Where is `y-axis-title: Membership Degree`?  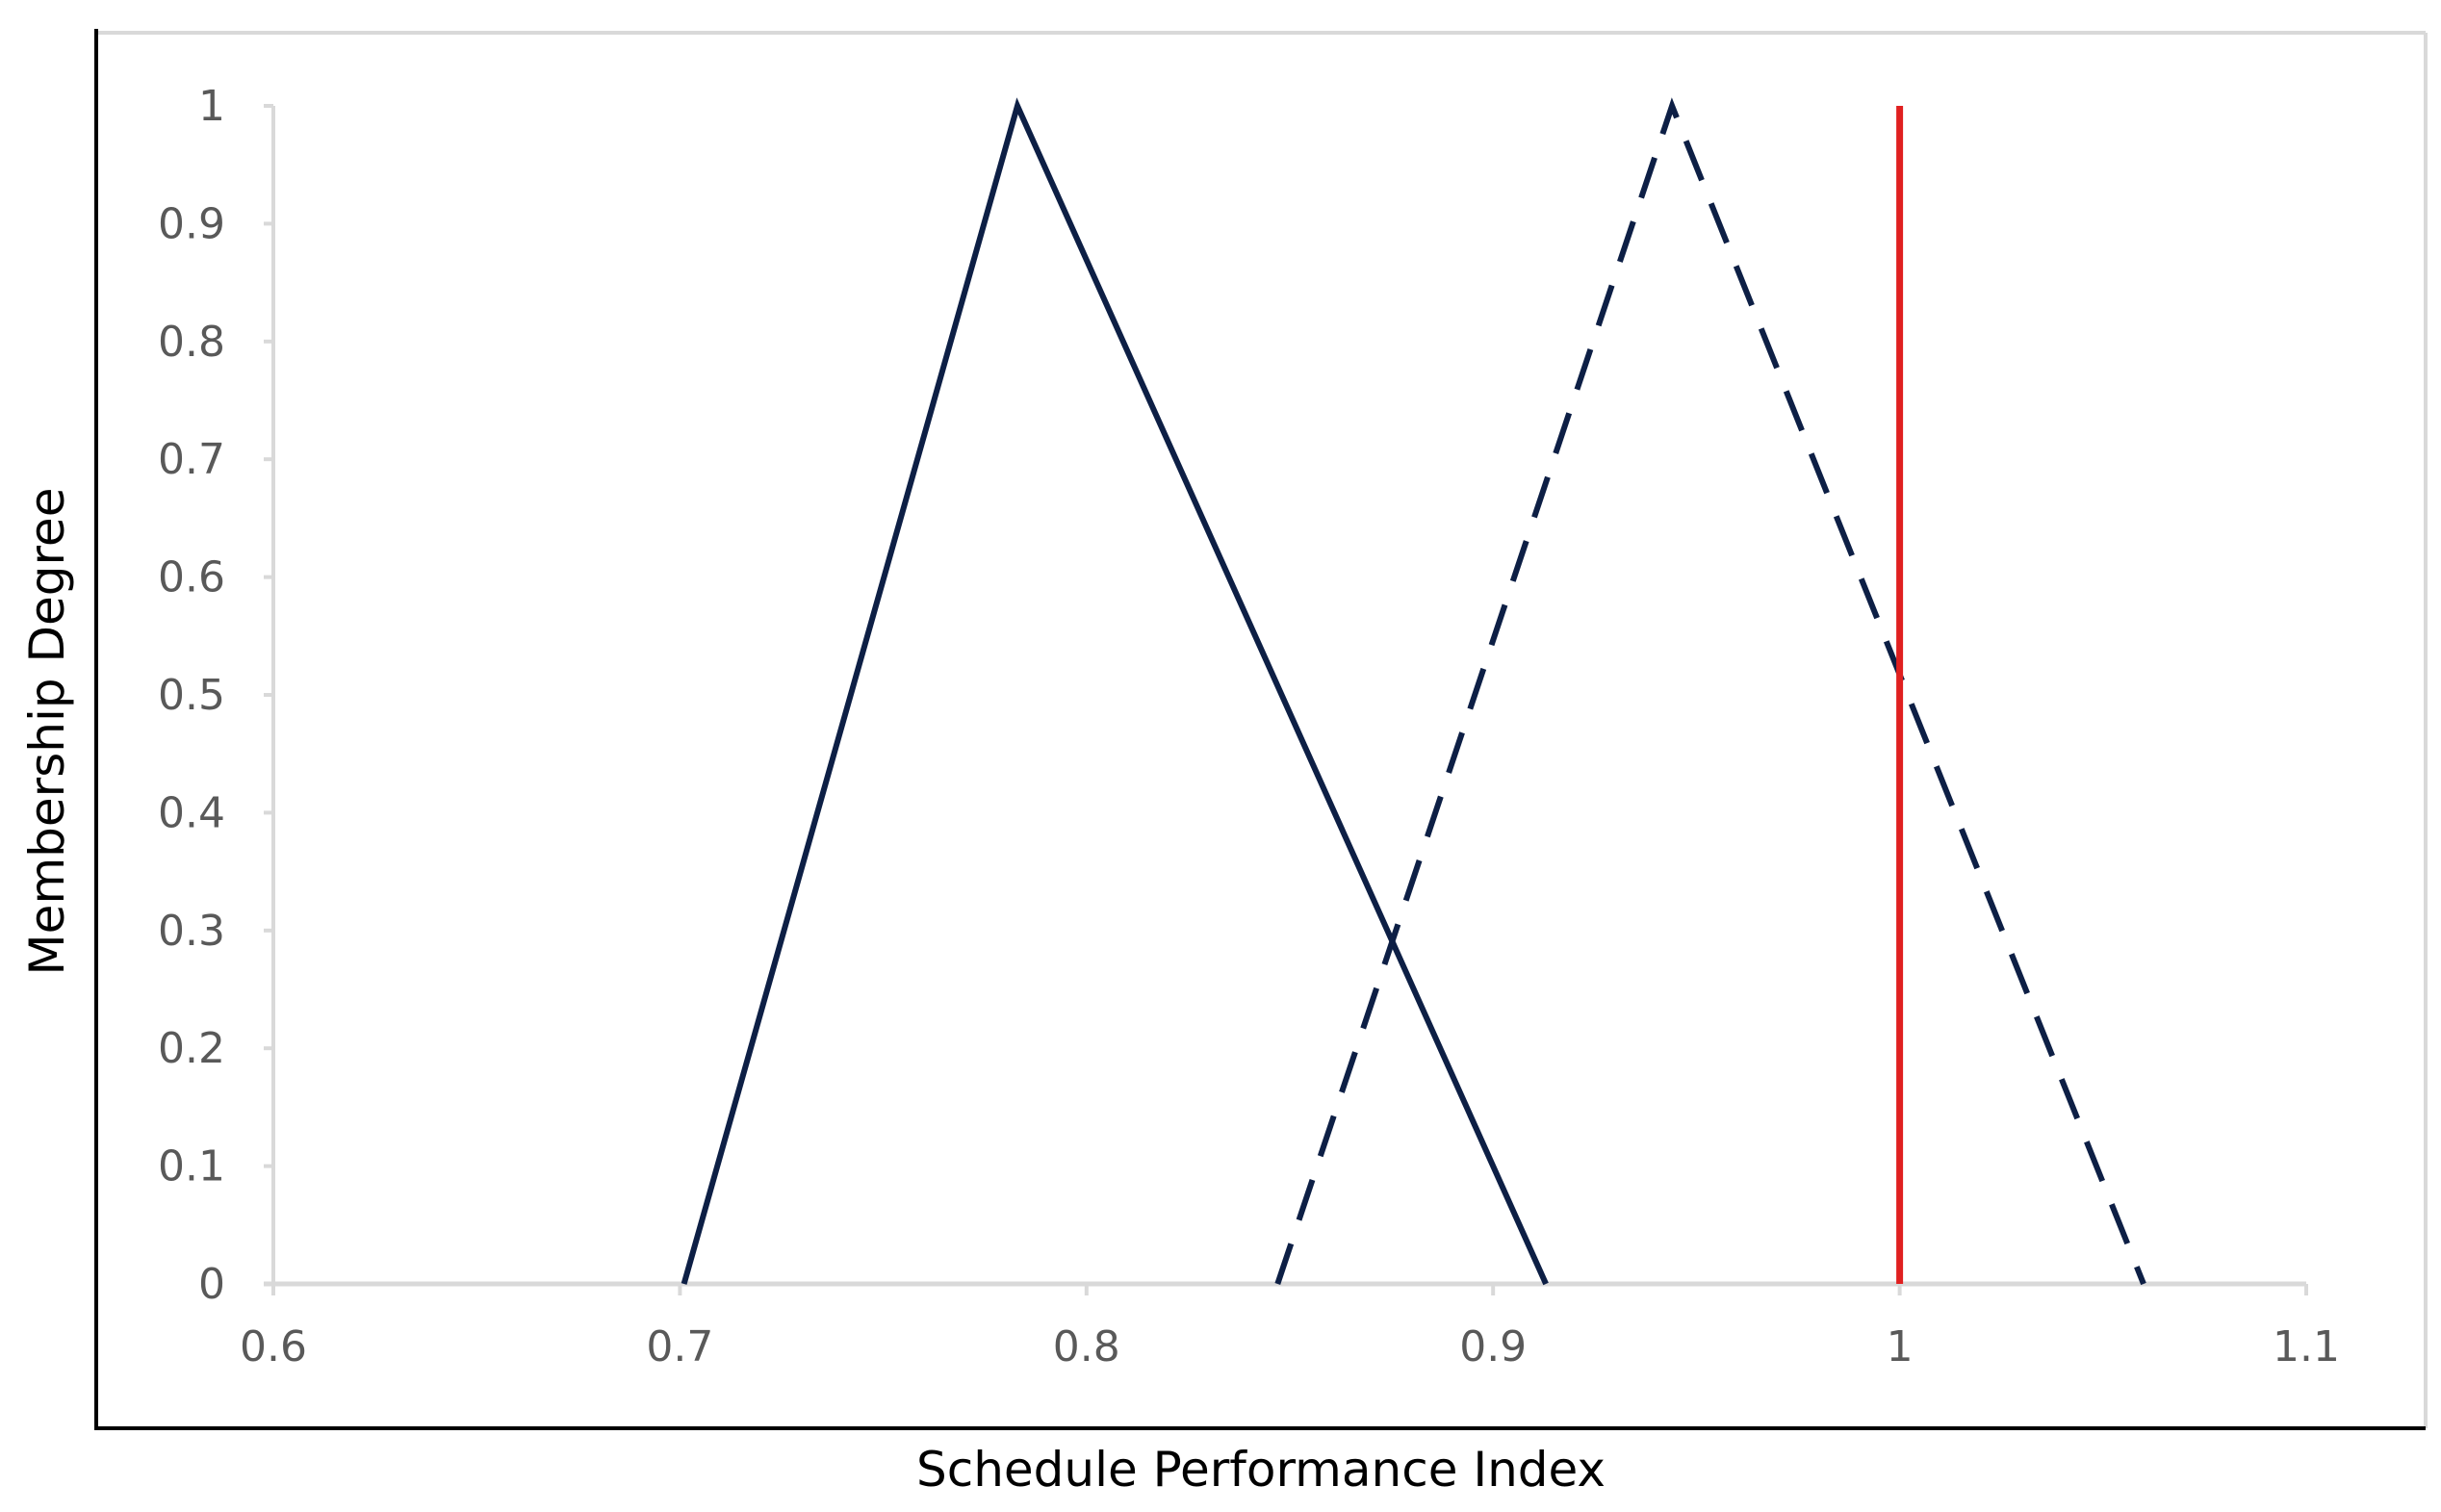 y-axis-title: Membership Degree is located at coordinates (47, 732).